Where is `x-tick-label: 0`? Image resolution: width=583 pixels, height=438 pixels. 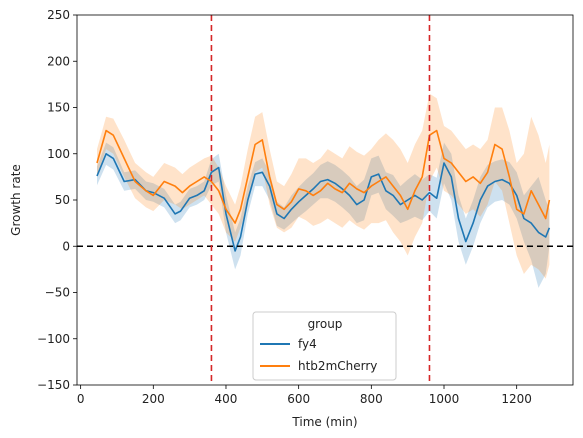
x-tick-label: 0 is located at coordinates (81, 399).